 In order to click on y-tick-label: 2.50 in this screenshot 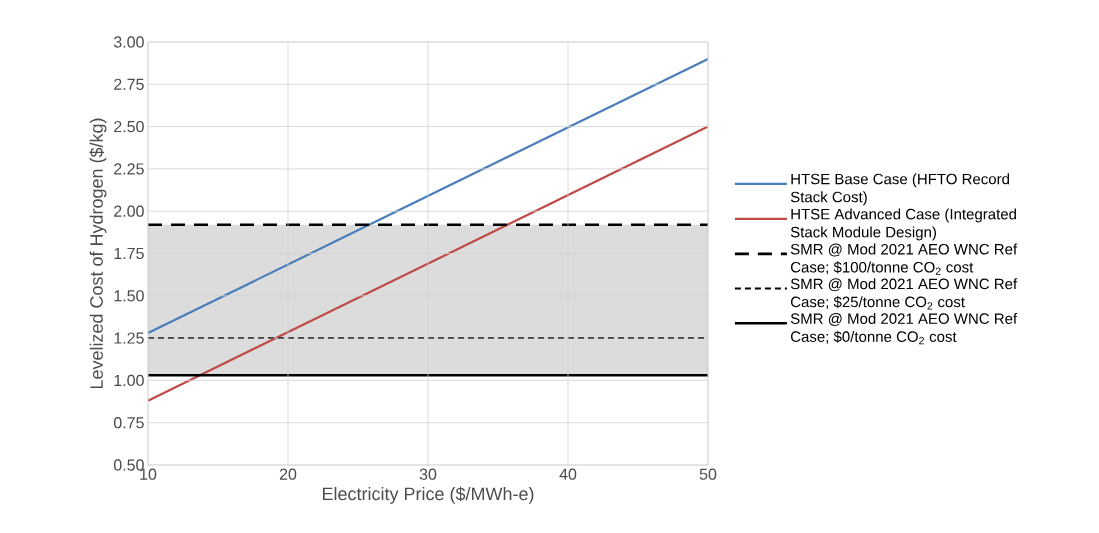, I will do `click(129, 126)`.